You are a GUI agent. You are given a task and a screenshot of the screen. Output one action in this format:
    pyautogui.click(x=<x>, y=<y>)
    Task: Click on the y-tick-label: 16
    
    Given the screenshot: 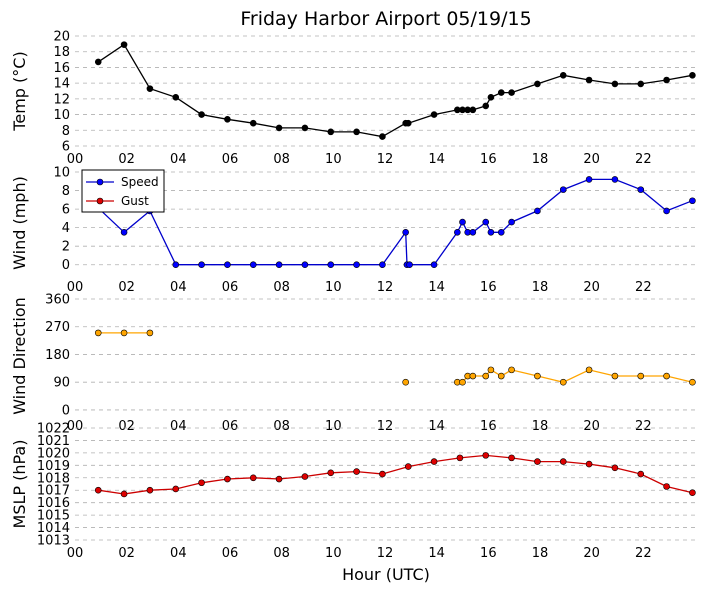 What is the action you would take?
    pyautogui.click(x=61, y=68)
    